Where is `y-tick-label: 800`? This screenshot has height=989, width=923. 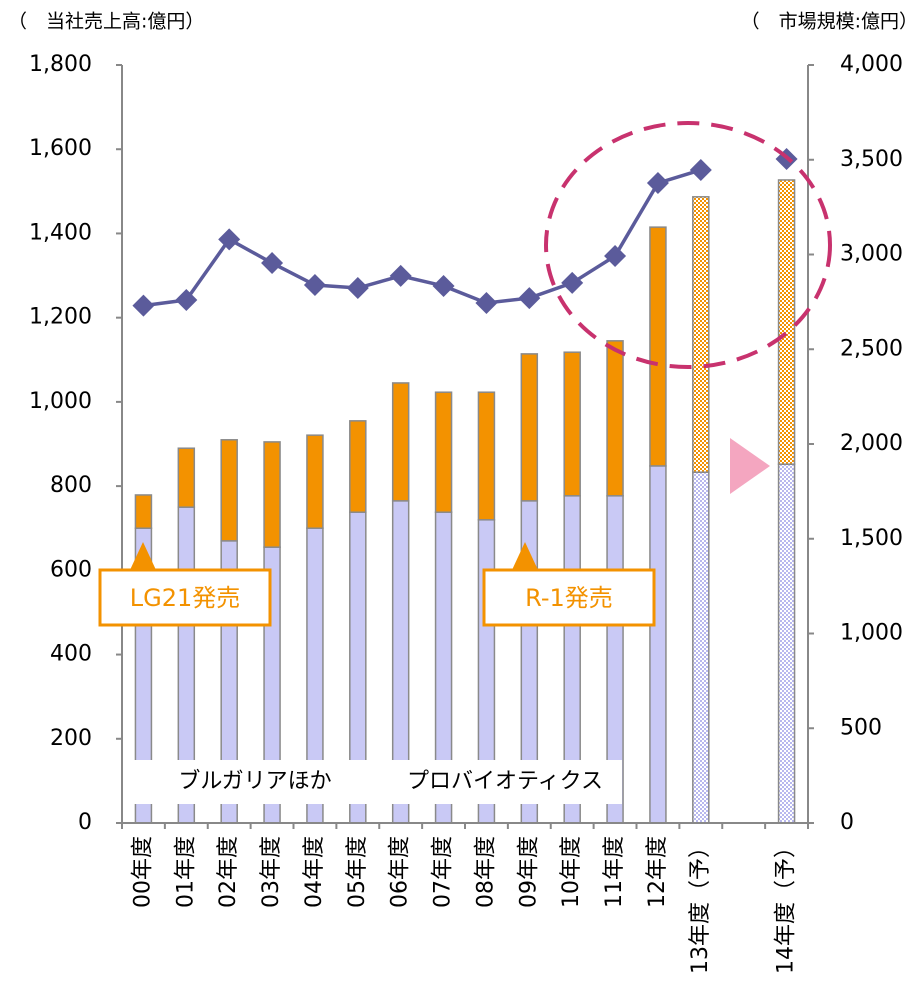
y-tick-label: 800 is located at coordinates (71, 485).